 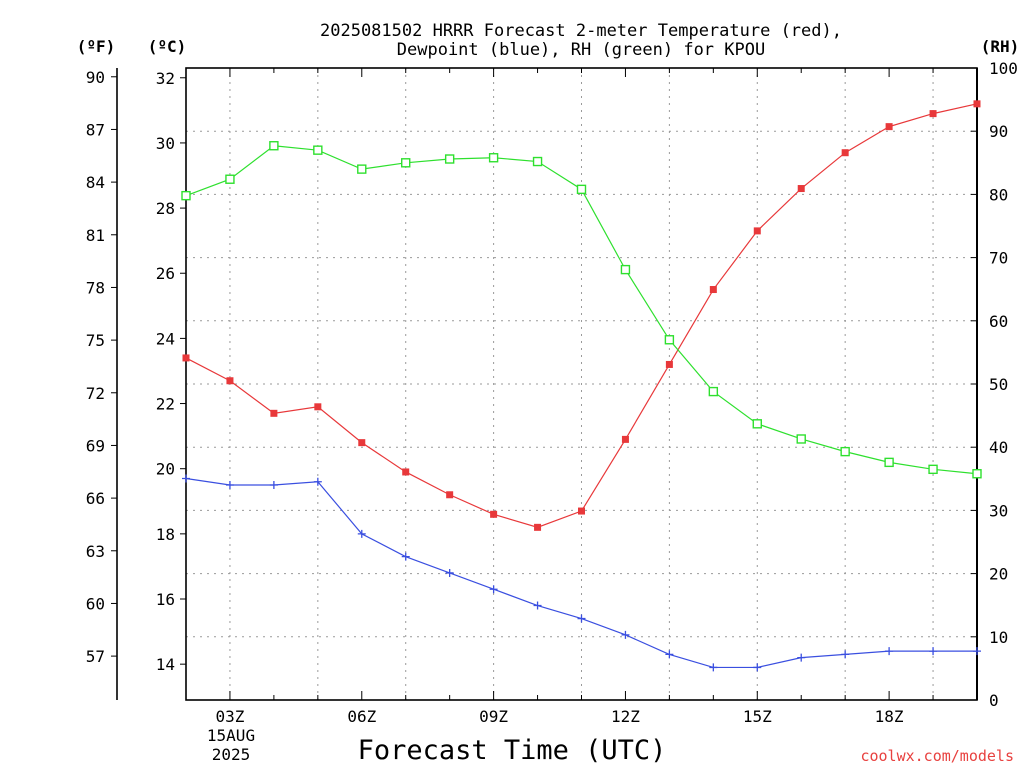 I want to click on x-tick-label: 03Z, so click(x=229, y=716).